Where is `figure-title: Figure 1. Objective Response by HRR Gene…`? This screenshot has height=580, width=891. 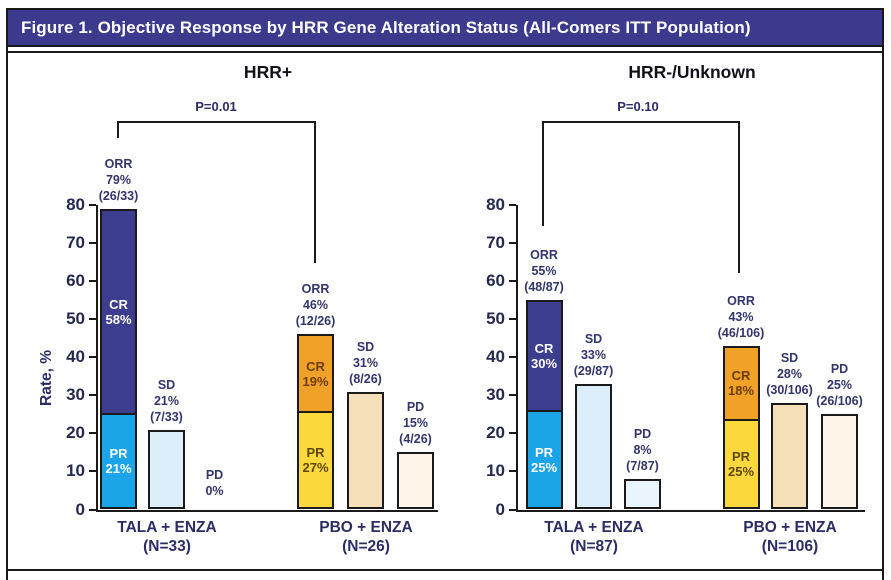
figure-title: Figure 1. Objective Response by HRR Gene… is located at coordinates (386, 27).